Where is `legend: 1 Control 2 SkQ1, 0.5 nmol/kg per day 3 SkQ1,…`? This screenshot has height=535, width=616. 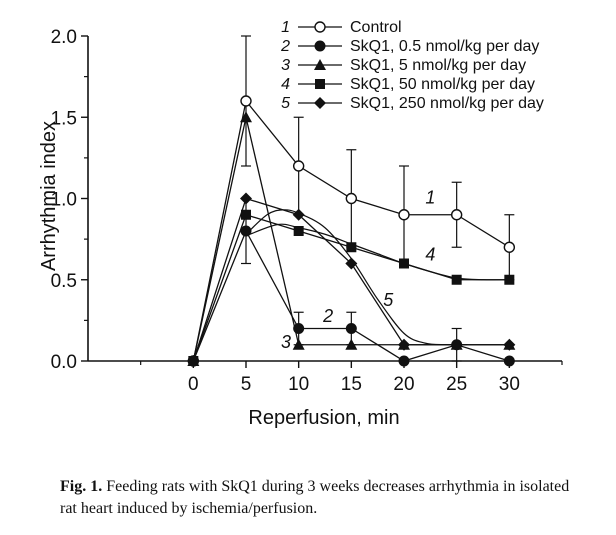
legend: 1 Control 2 SkQ1, 0.5 nmol/kg per day 3 SkQ1,… is located at coordinates (412, 65).